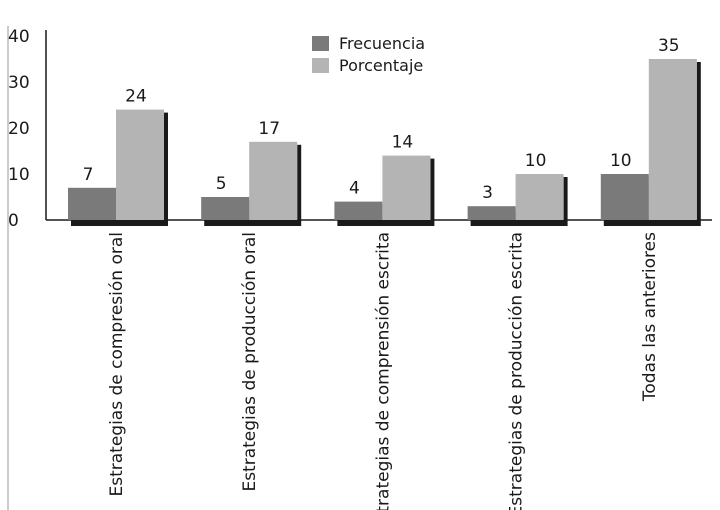  Describe the element at coordinates (517, 371) in the screenshot. I see `category-label: Estrategias de producción escrita` at that location.